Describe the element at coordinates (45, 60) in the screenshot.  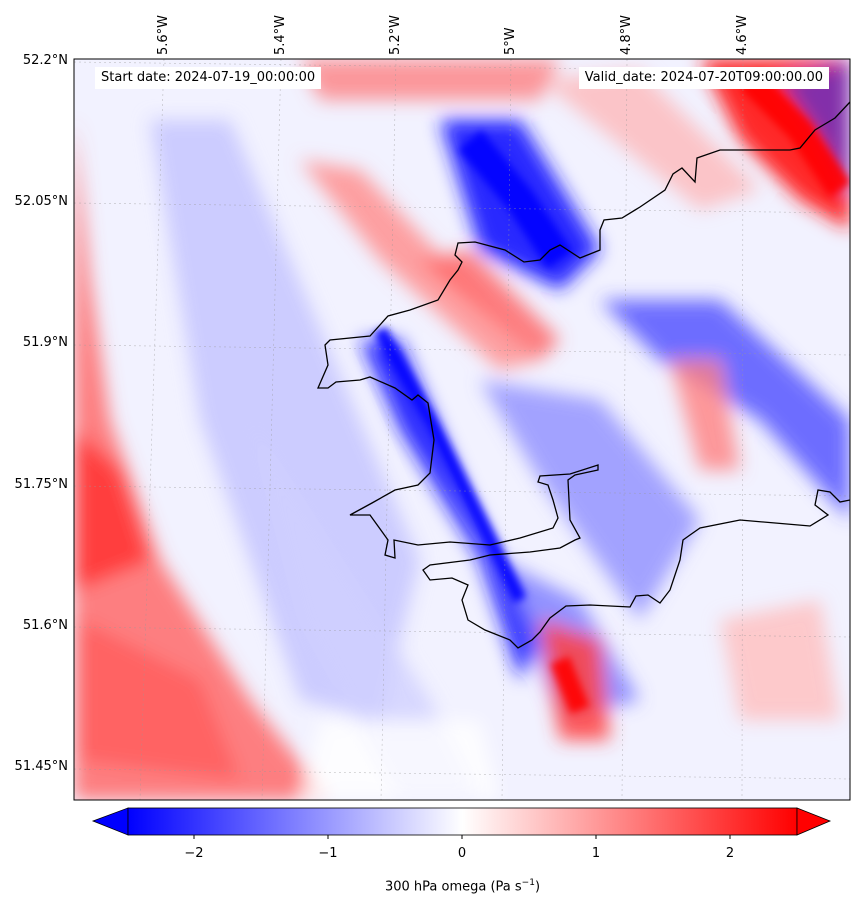
I see `lat-tick-label: 52.2°N` at that location.